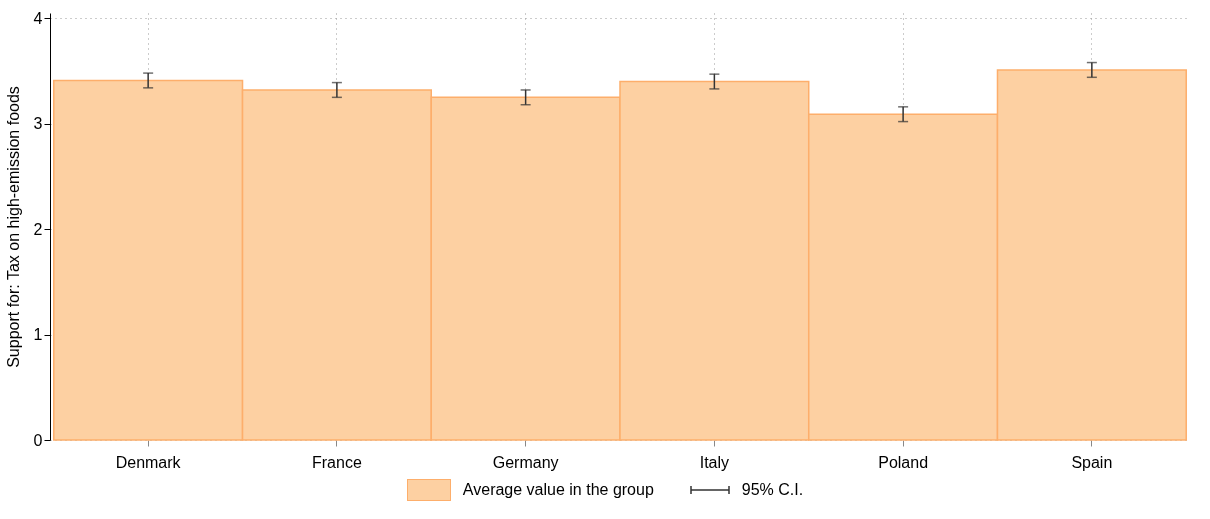 This screenshot has width=1210, height=519. What do you see at coordinates (558, 490) in the screenshot?
I see `legend-label: Average value in the group` at bounding box center [558, 490].